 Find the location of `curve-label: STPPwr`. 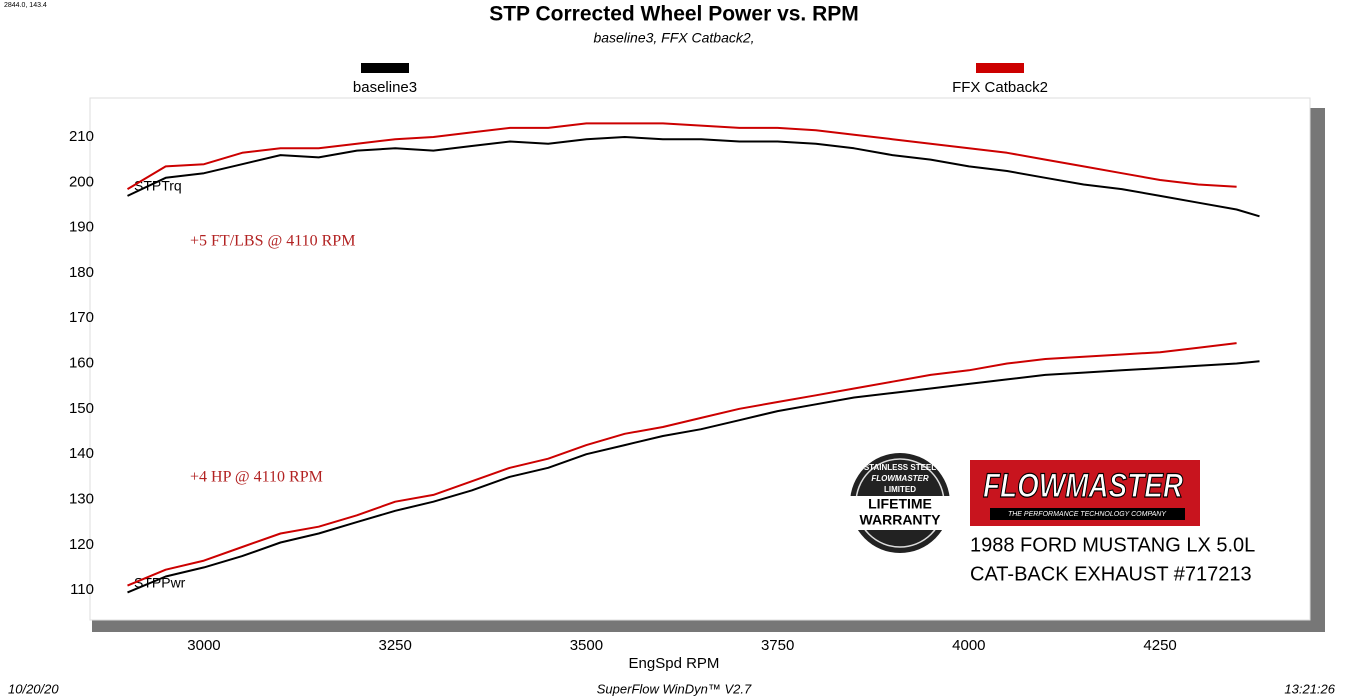

curve-label: STPPwr is located at coordinates (160, 583).